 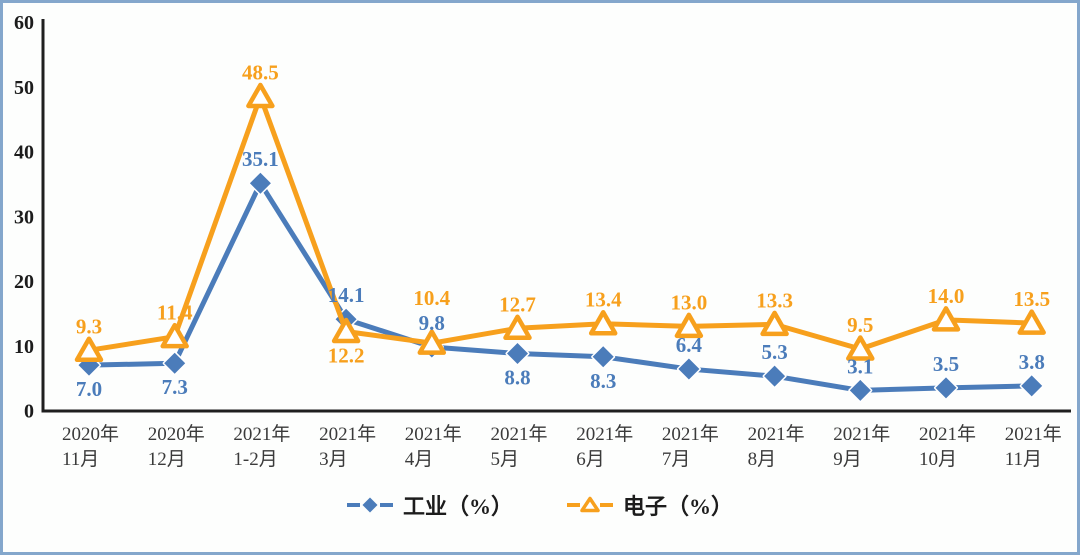 I want to click on electronics-value-label: 13.0, so click(x=689, y=302).